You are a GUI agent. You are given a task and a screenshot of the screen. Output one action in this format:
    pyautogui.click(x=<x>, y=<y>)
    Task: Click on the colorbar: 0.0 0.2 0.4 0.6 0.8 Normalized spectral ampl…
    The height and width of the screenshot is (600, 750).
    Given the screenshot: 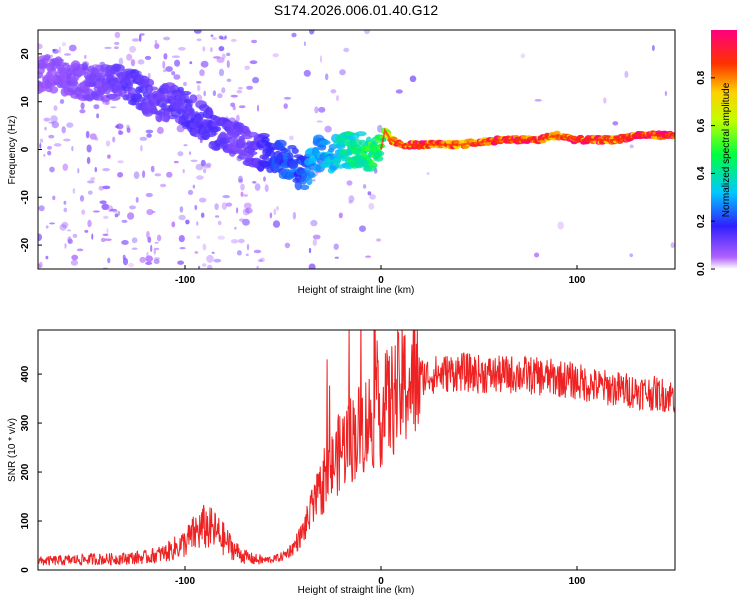 What is the action you would take?
    pyautogui.click(x=716, y=153)
    